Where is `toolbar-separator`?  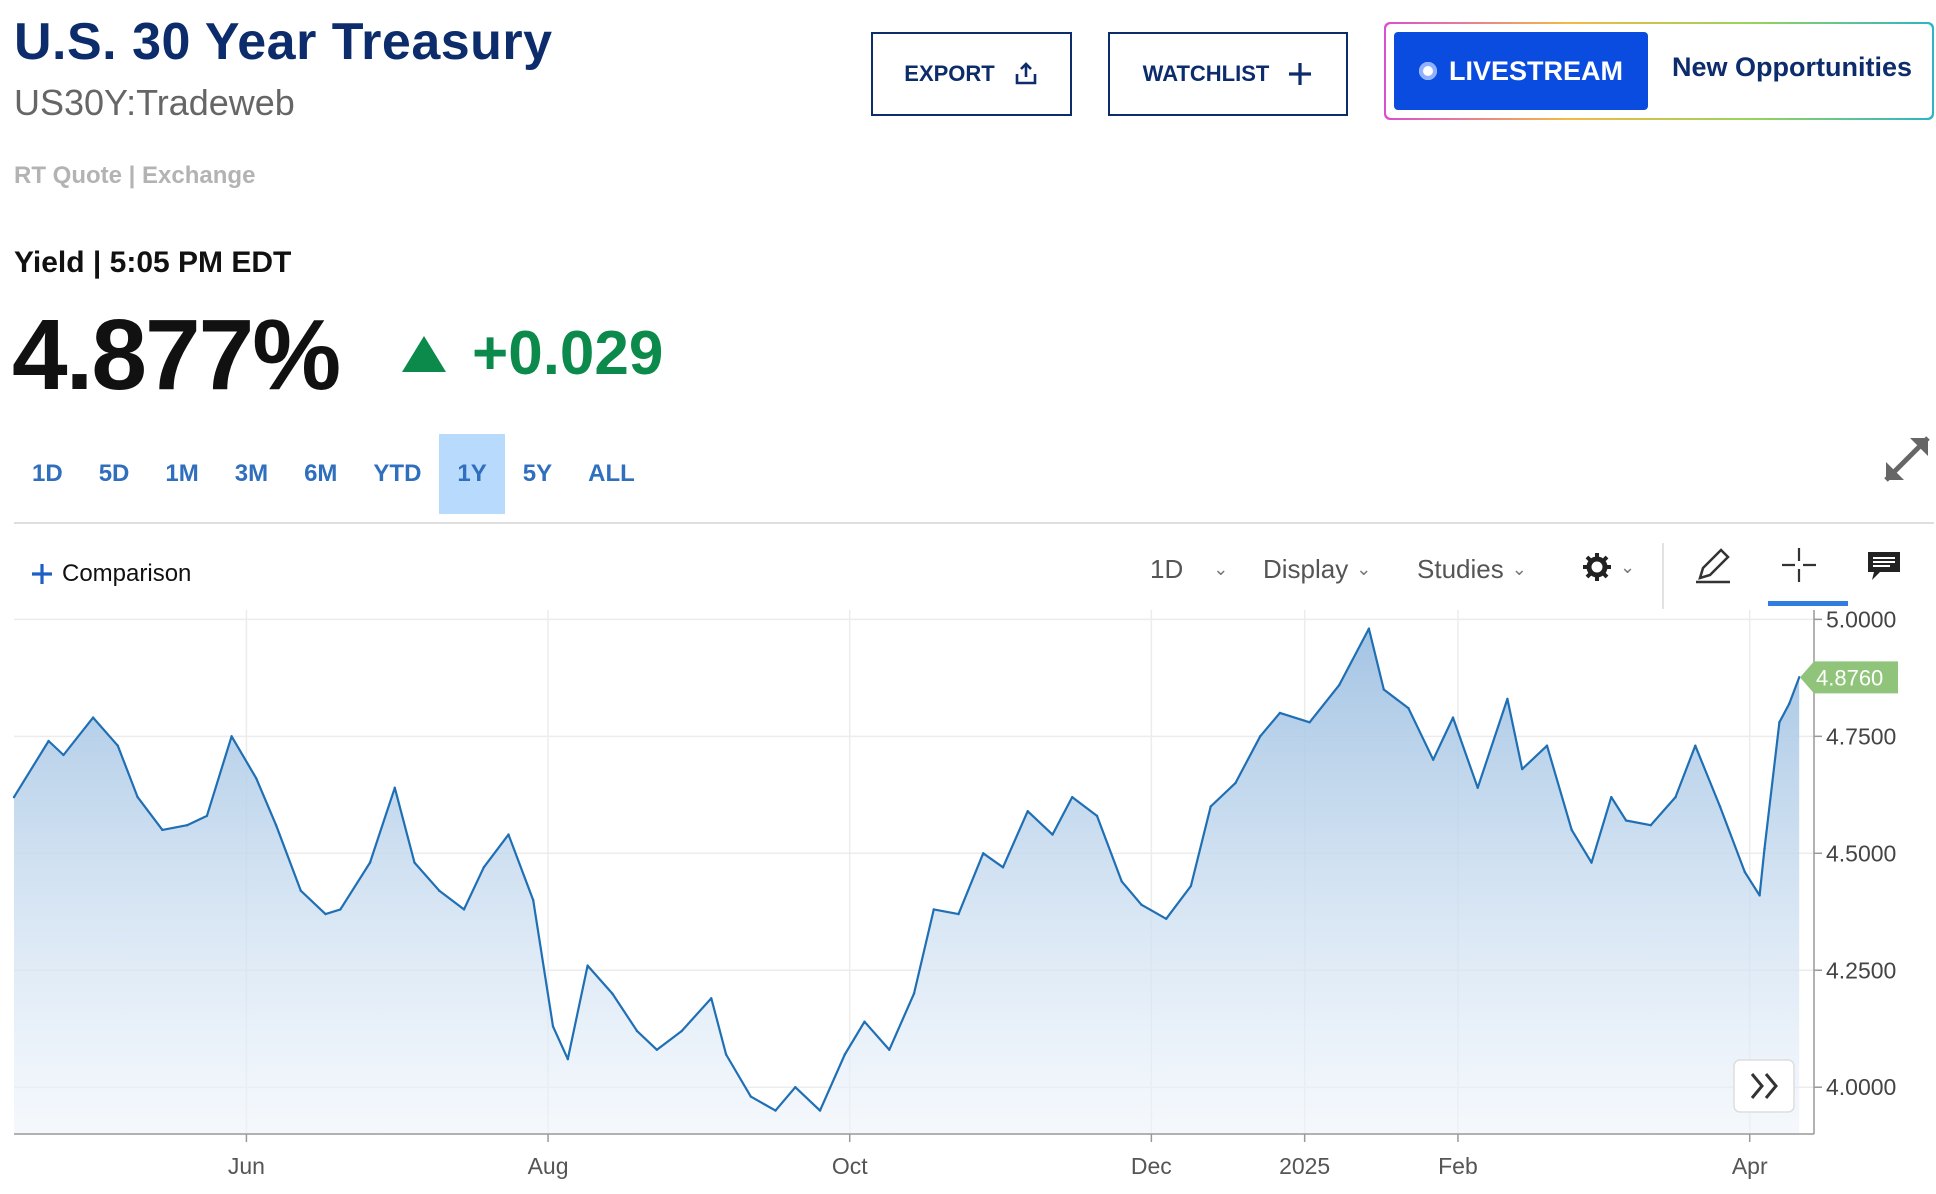 toolbar-separator is located at coordinates (1663, 576).